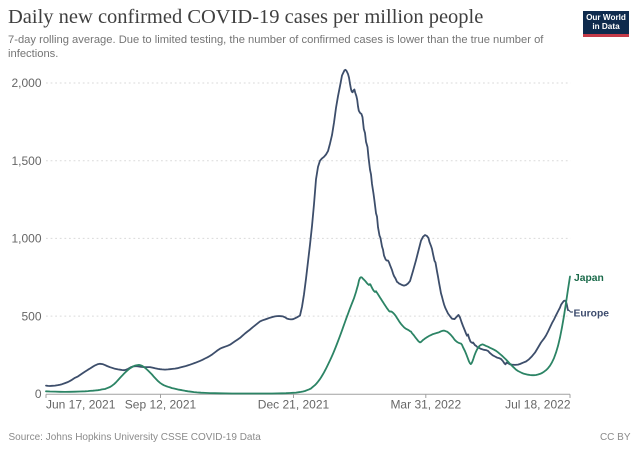 The width and height of the screenshot is (640, 451). What do you see at coordinates (26, 83) in the screenshot?
I see `svg-text: 2,000` at bounding box center [26, 83].